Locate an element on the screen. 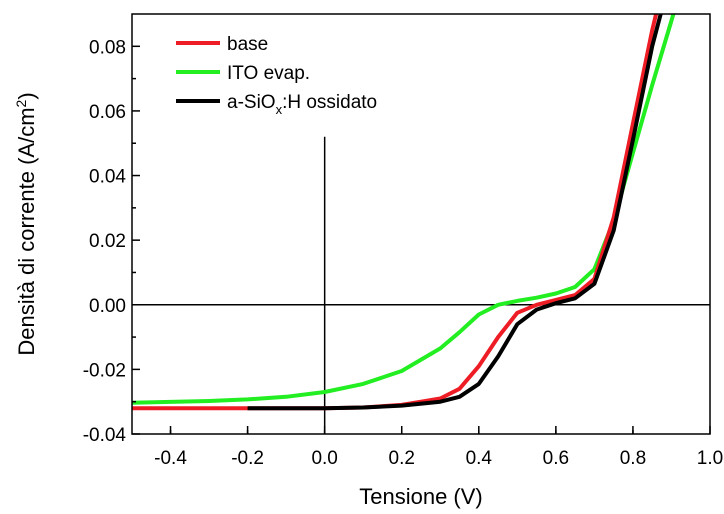 The image size is (724, 514). legend-label: a-SiOx:H ossidato is located at coordinates (302, 104).